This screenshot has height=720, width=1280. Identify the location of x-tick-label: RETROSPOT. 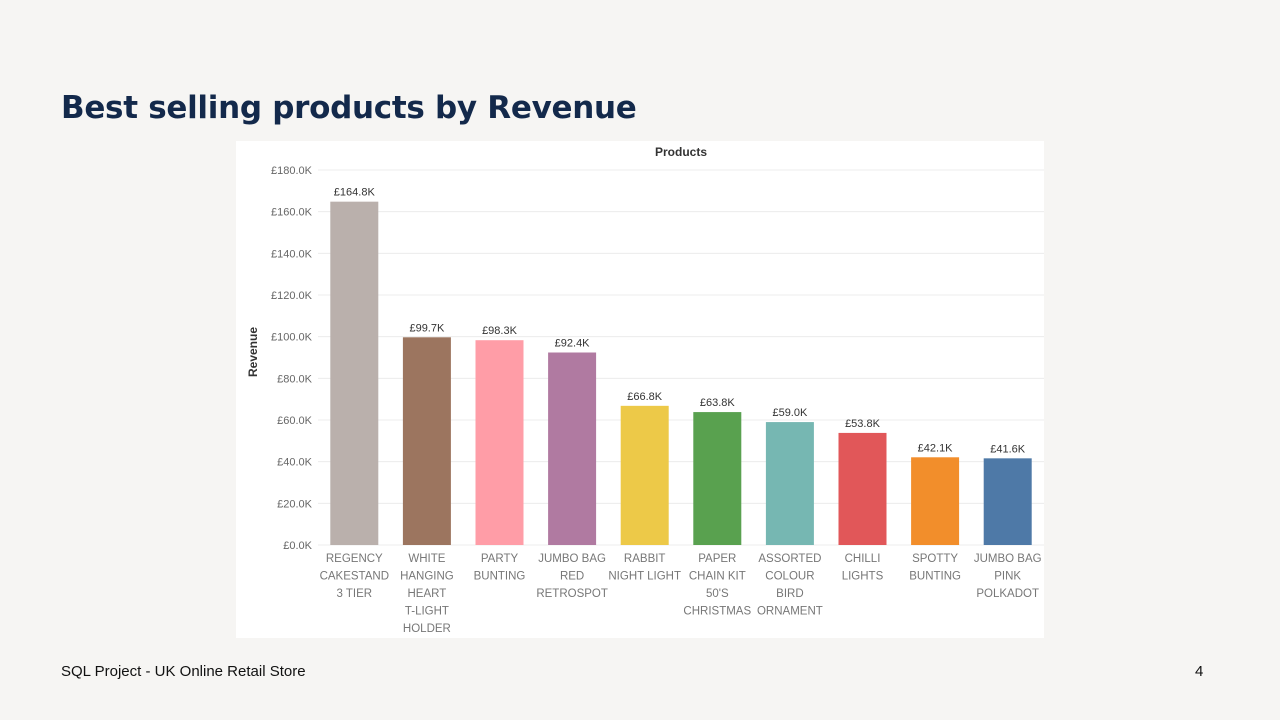
(572, 594).